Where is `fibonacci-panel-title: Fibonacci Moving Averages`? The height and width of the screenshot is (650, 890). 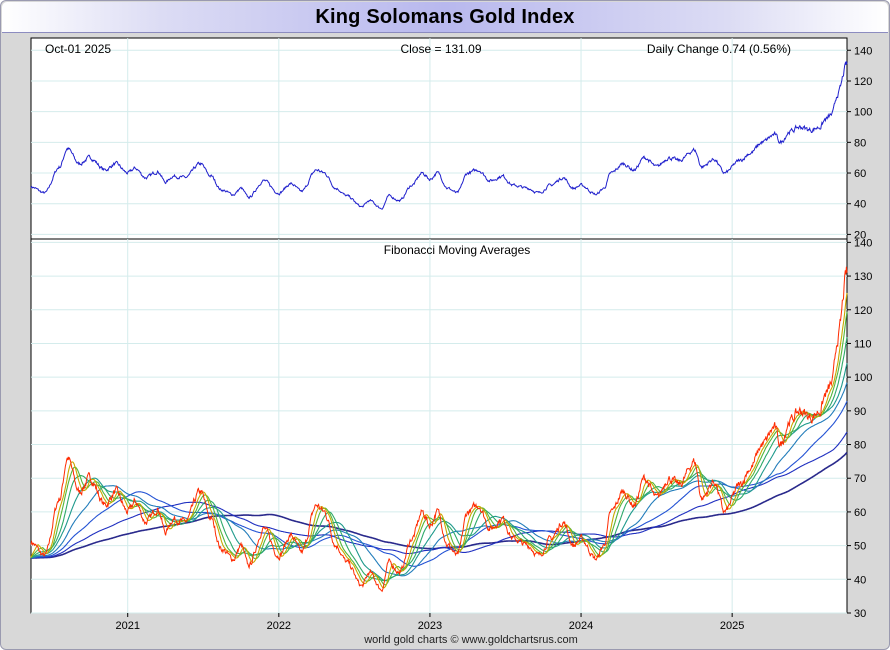
fibonacci-panel-title: Fibonacci Moving Averages is located at coordinates (457, 250).